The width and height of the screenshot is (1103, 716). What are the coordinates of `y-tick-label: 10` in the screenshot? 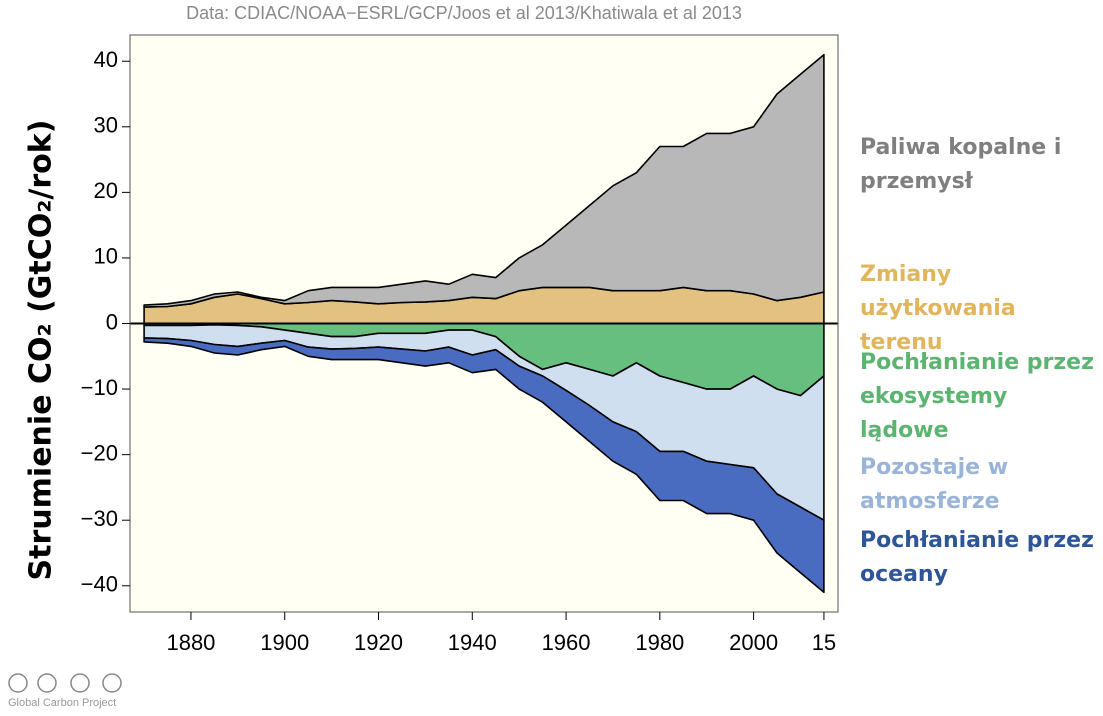 It's located at (106, 256).